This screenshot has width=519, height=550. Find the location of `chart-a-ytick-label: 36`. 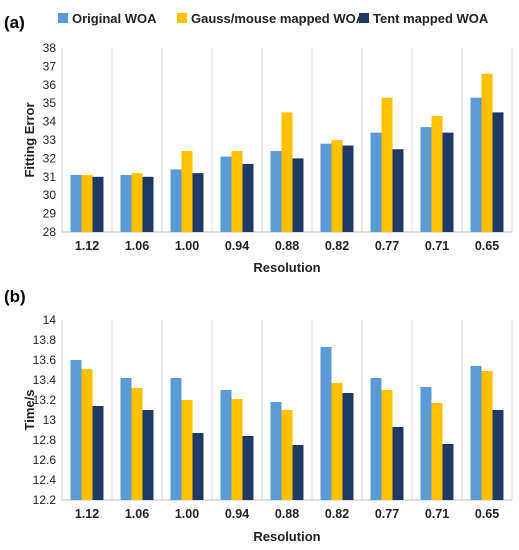

chart-a-ytick-label: 36 is located at coordinates (50, 85).